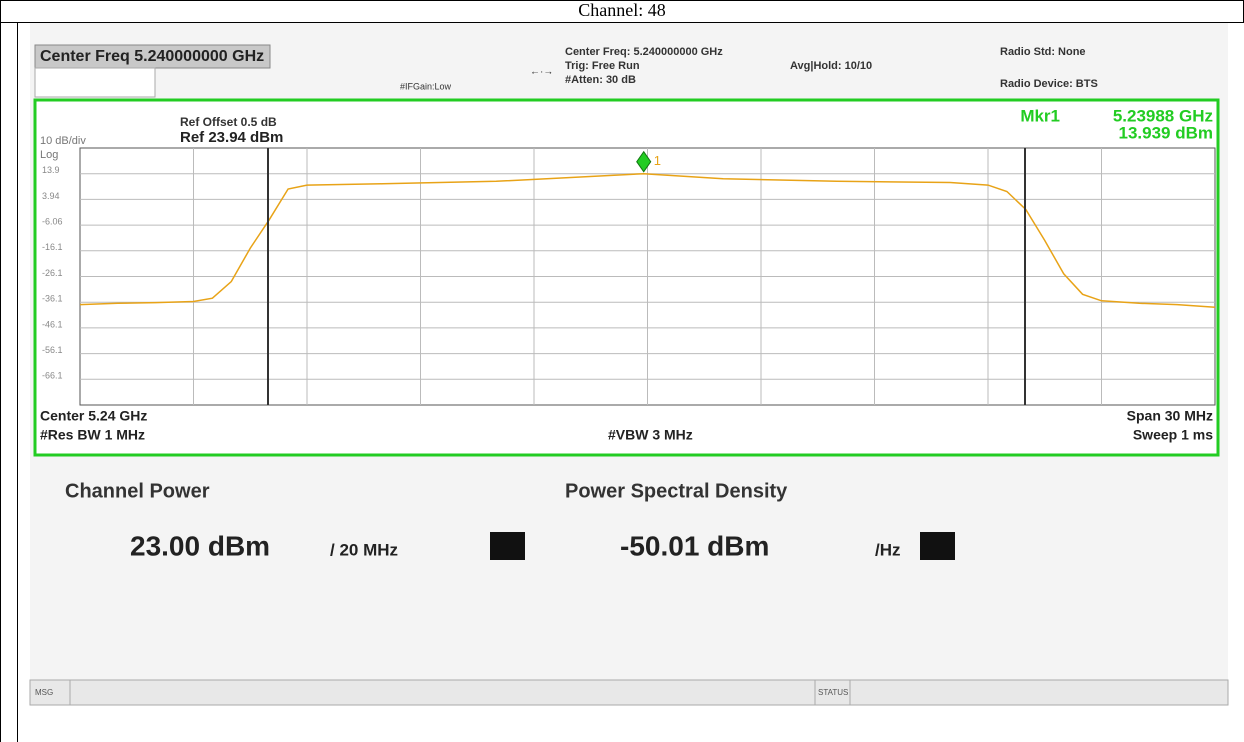 The image size is (1244, 742). Describe the element at coordinates (92, 435) in the screenshot. I see `res-bw: #Res BW 1 MHz` at that location.